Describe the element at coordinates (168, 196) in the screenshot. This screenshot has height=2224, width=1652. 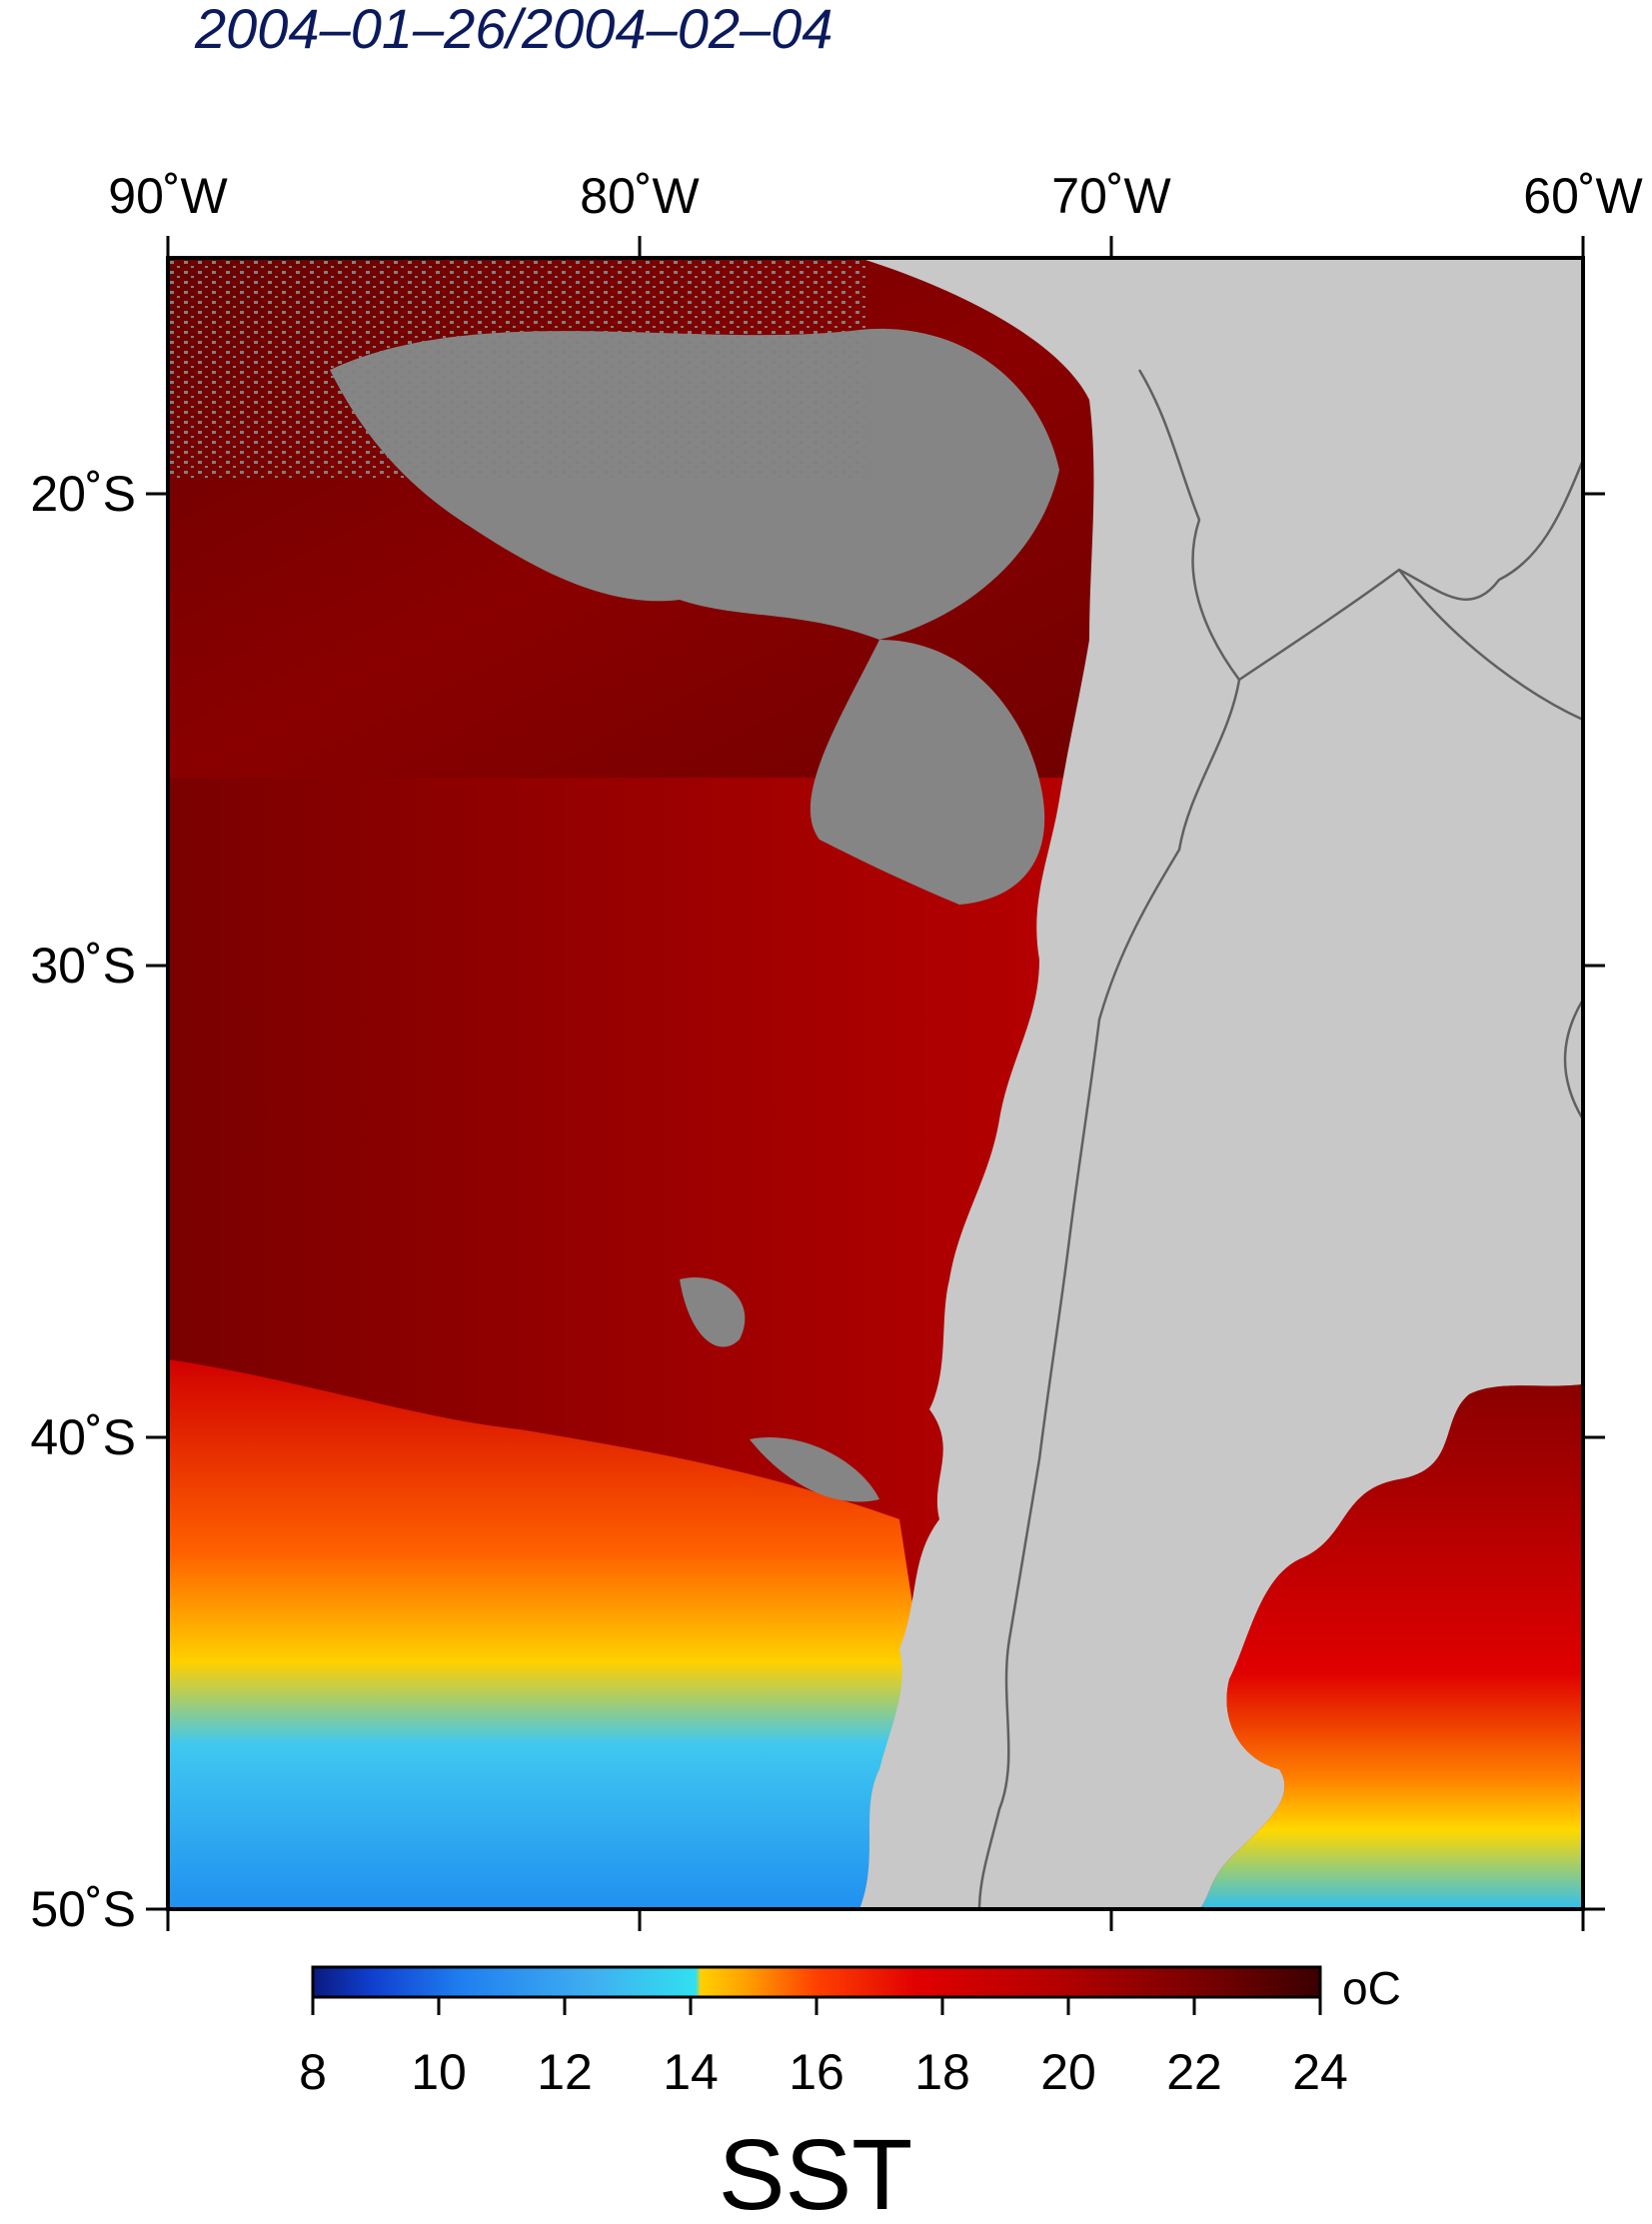
I see `lon-tick-label: 90˚W` at that location.